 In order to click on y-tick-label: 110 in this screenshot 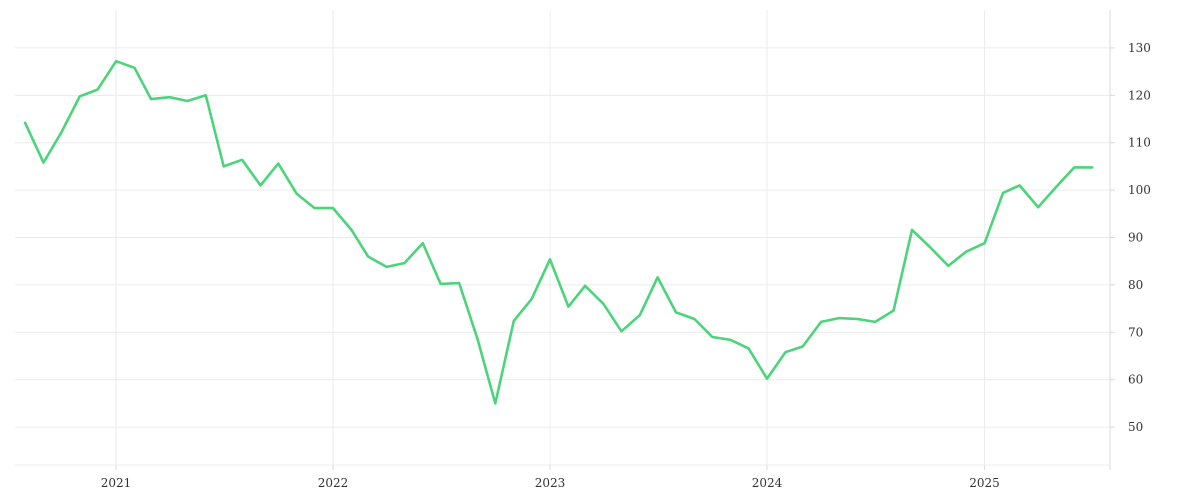, I will do `click(1139, 143)`.